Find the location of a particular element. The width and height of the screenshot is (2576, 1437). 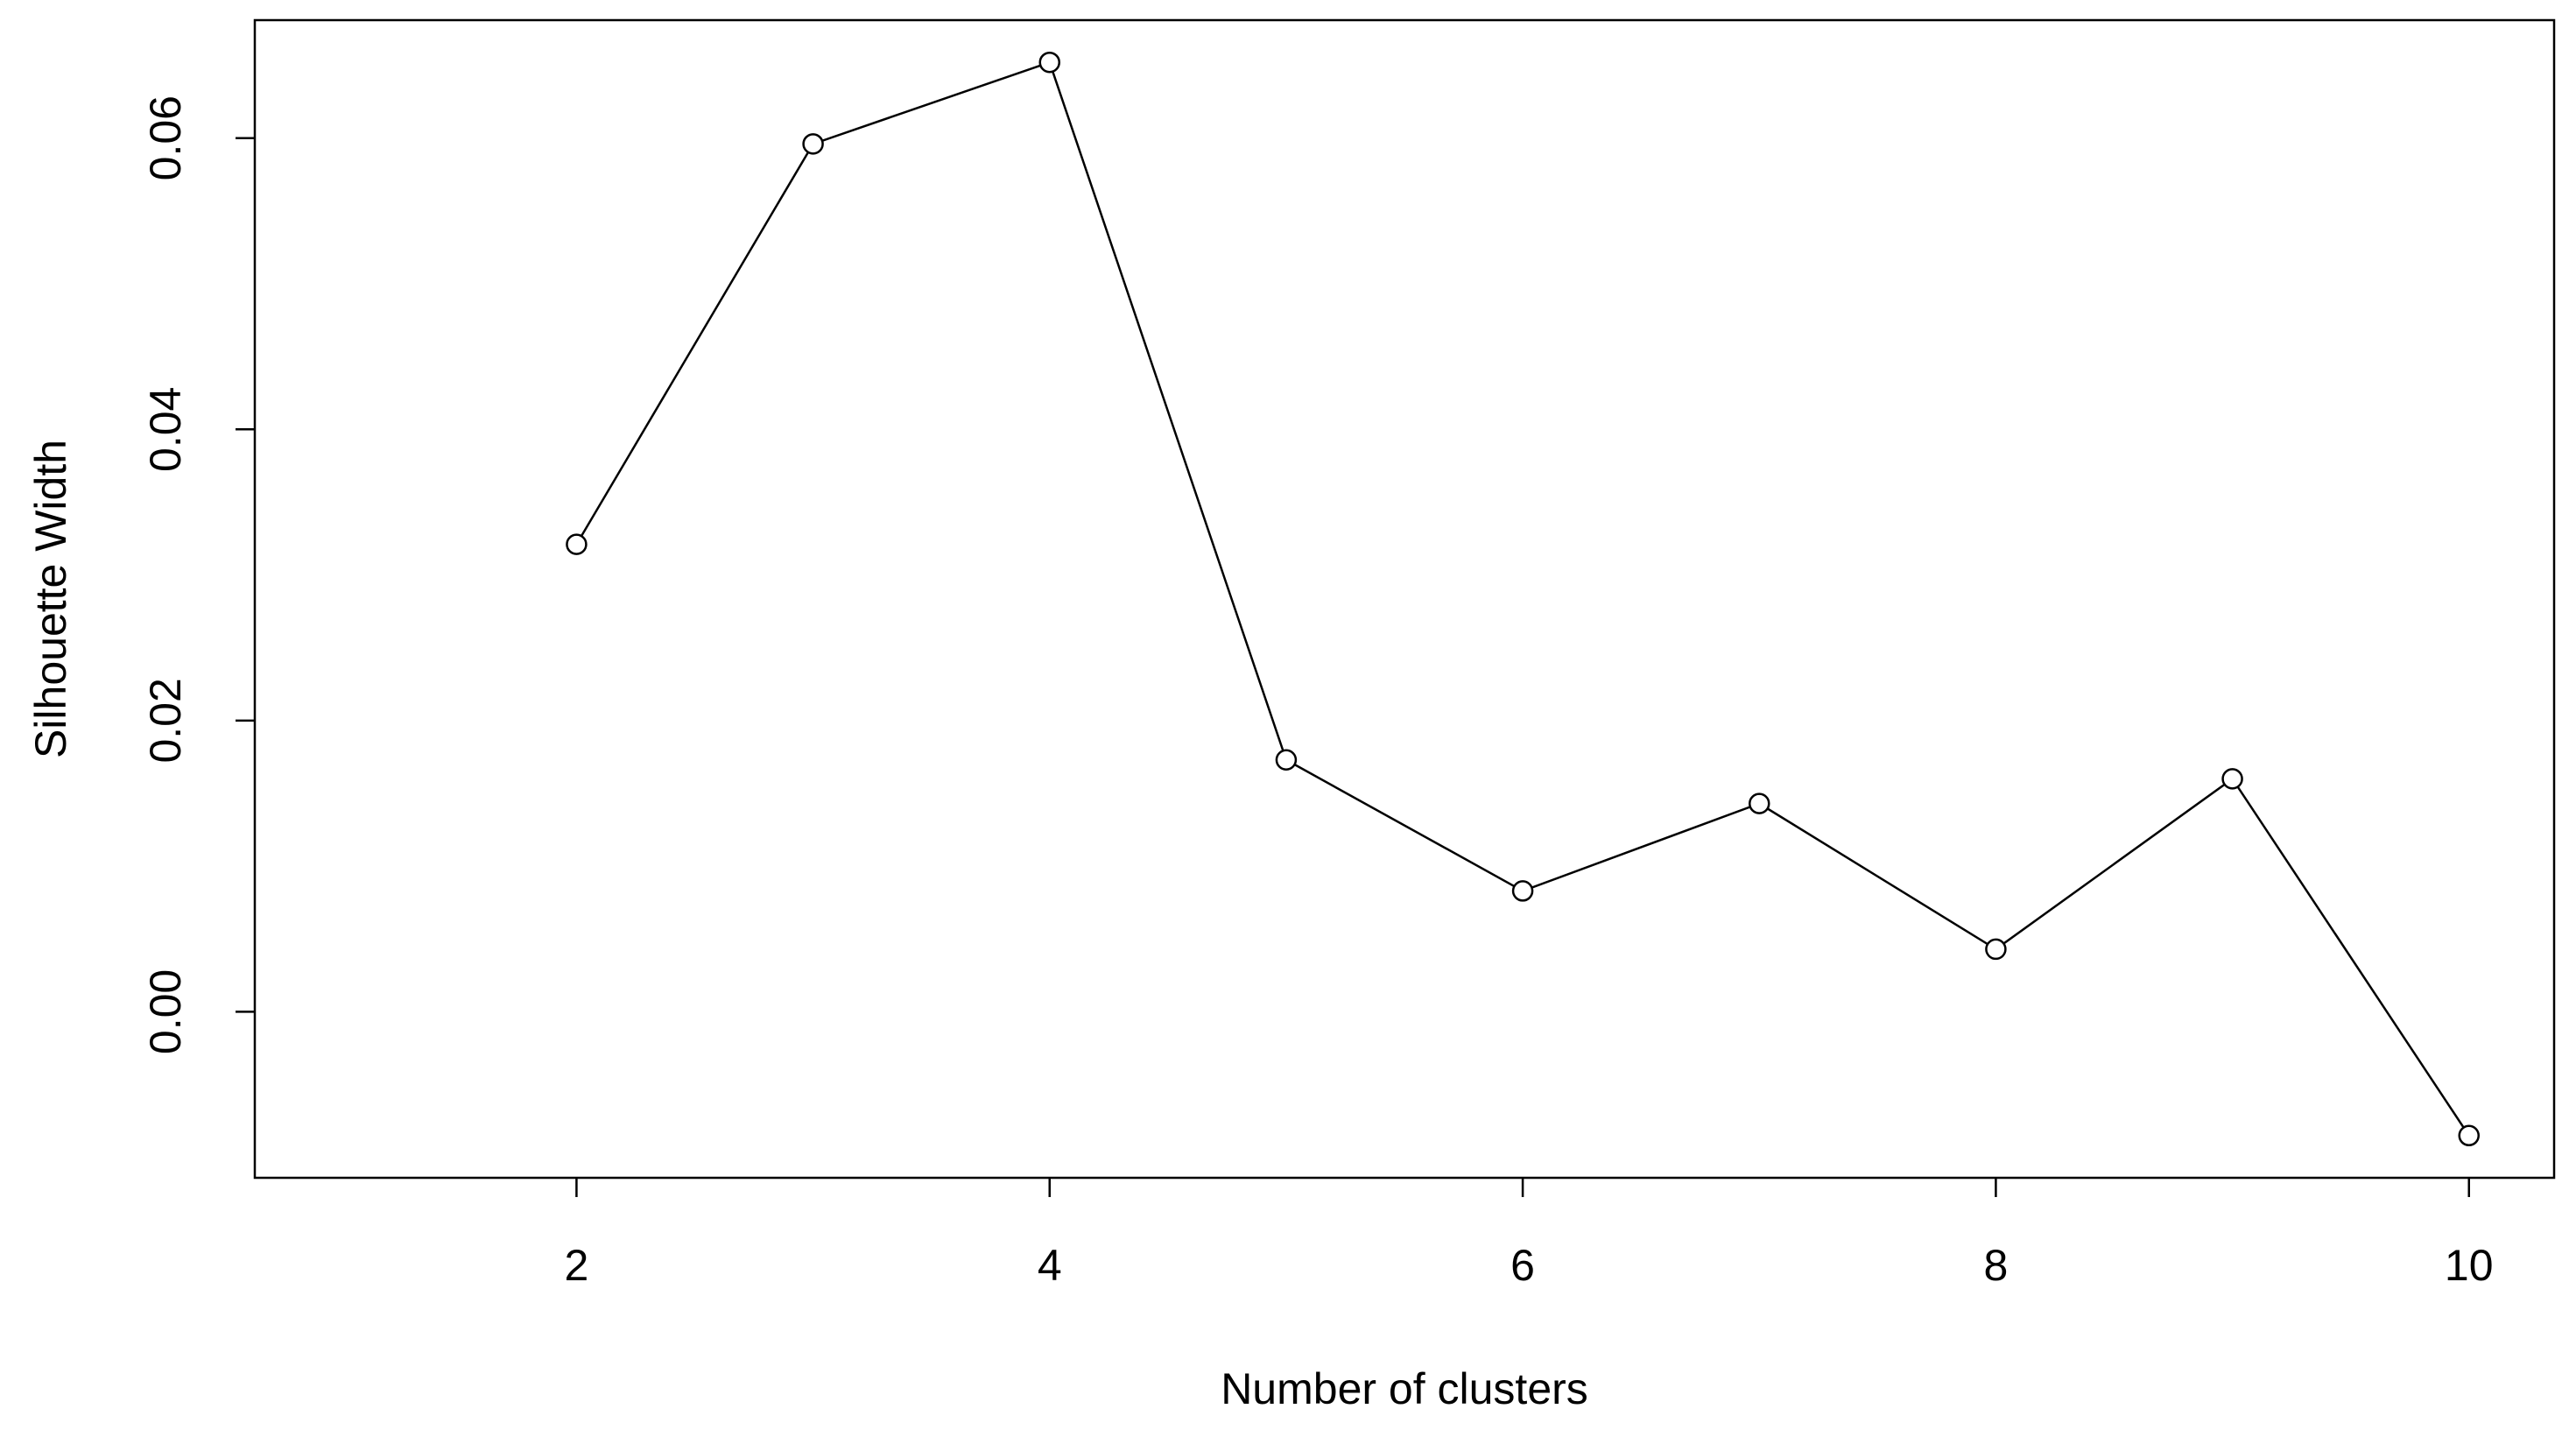

x-tick-label: 4 is located at coordinates (1050, 1265).